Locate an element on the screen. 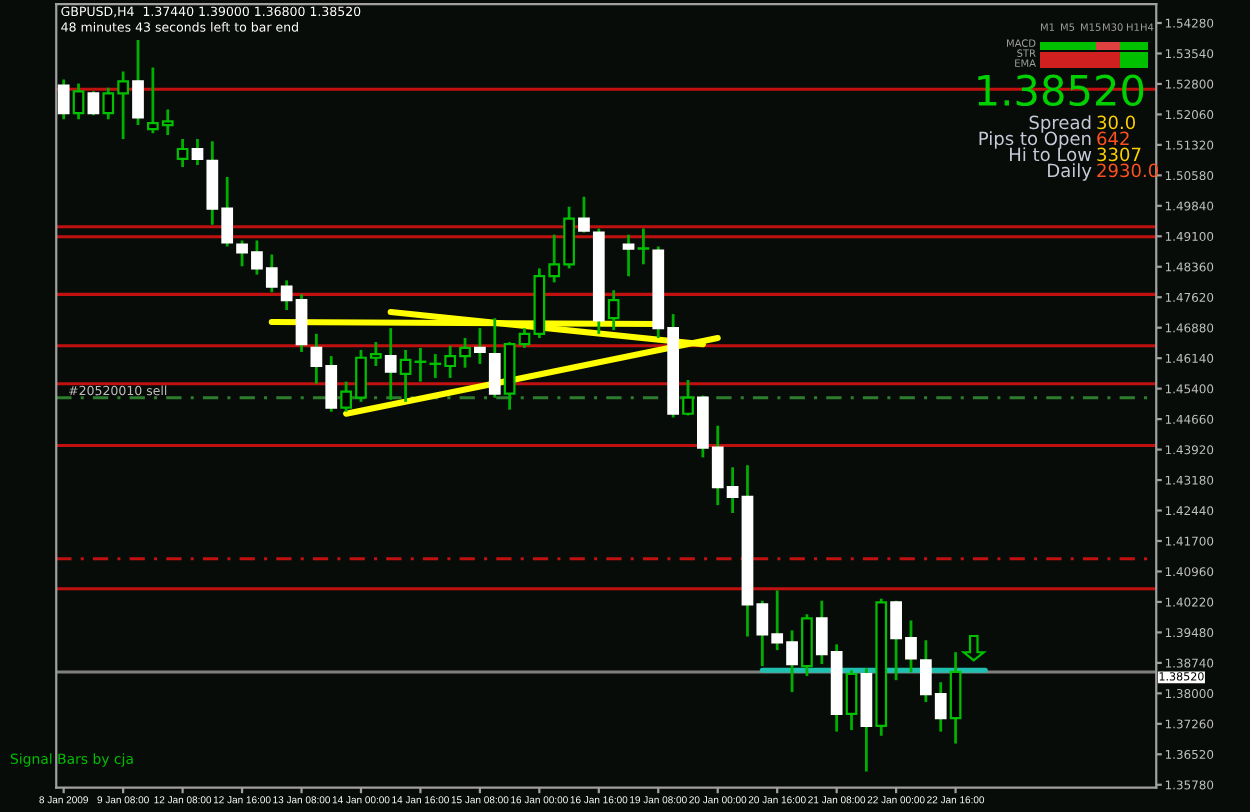 The width and height of the screenshot is (1250, 812). annotation: 30.0 is located at coordinates (1116, 122).